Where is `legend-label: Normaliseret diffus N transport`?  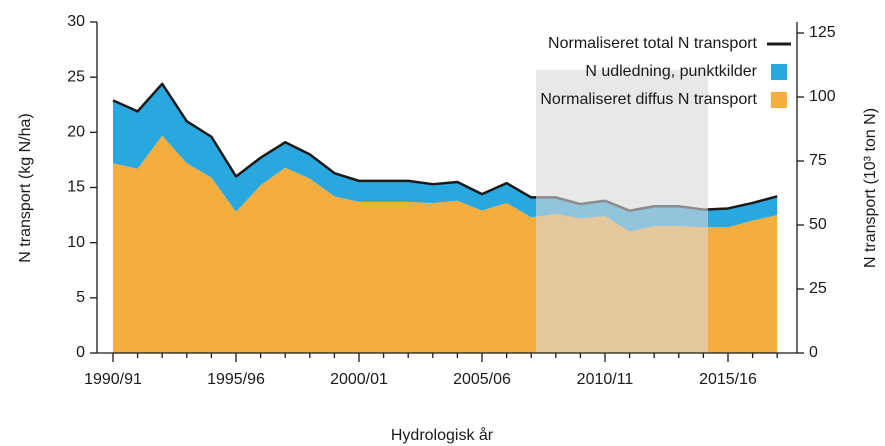 legend-label: Normaliseret diffus N transport is located at coordinates (648, 99).